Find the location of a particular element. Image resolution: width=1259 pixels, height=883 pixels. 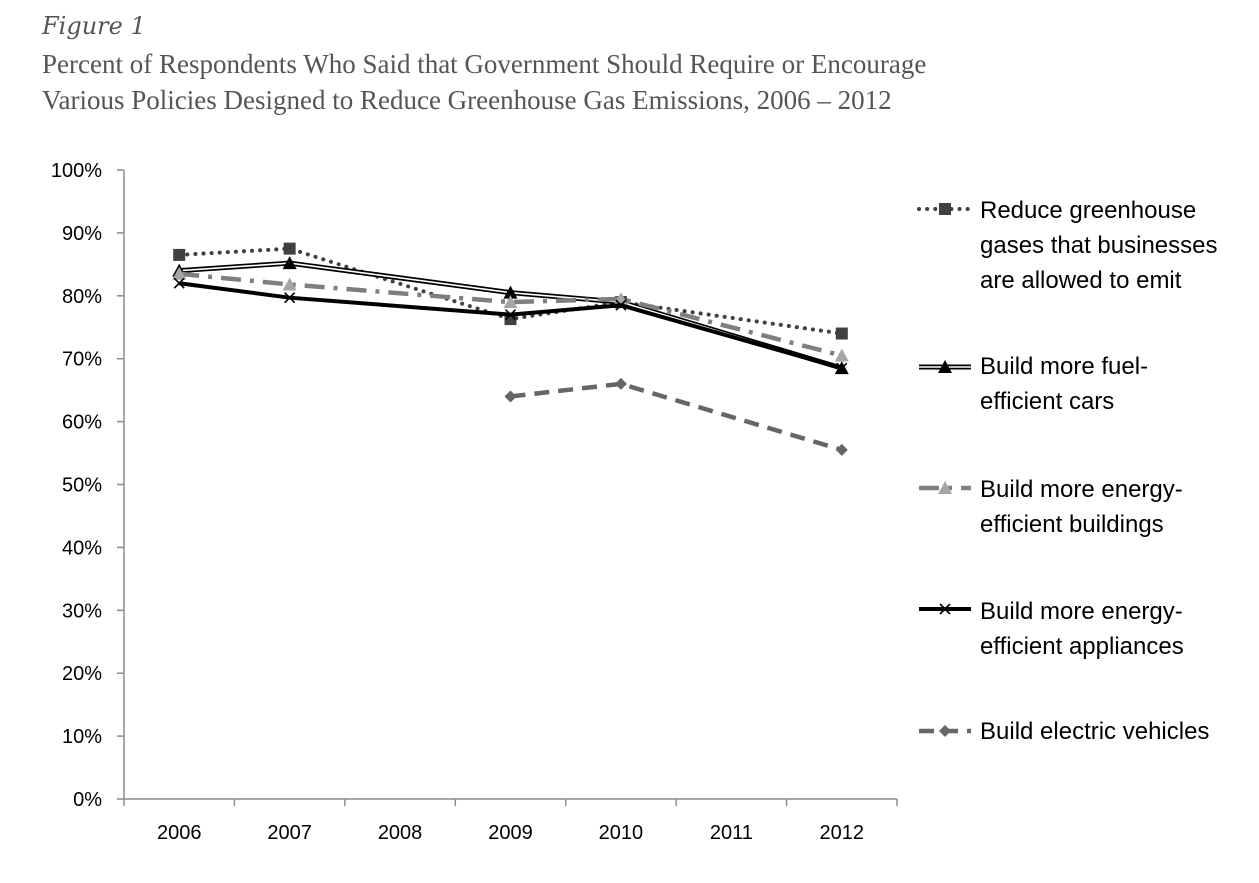

legend-label: efficient cars is located at coordinates (1047, 401).